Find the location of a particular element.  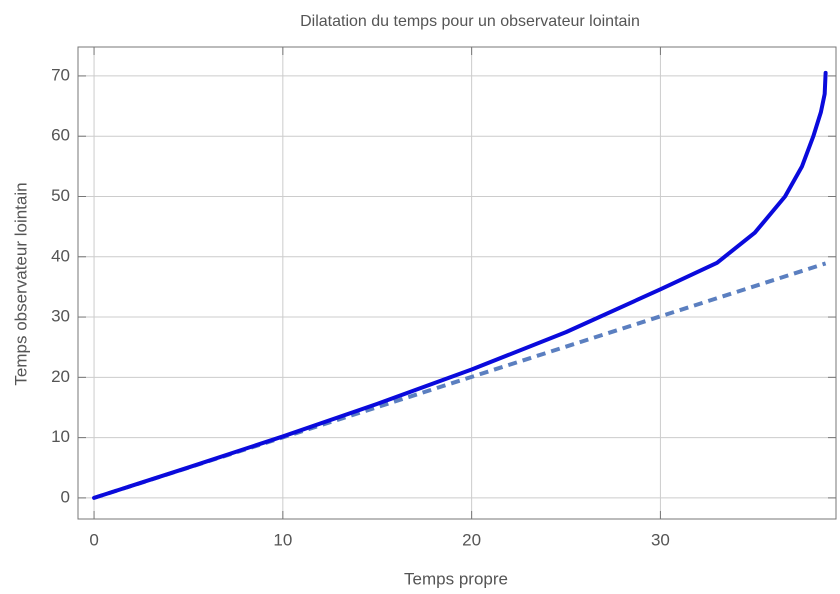

x-axis-label: Temps propre is located at coordinates (456, 578).